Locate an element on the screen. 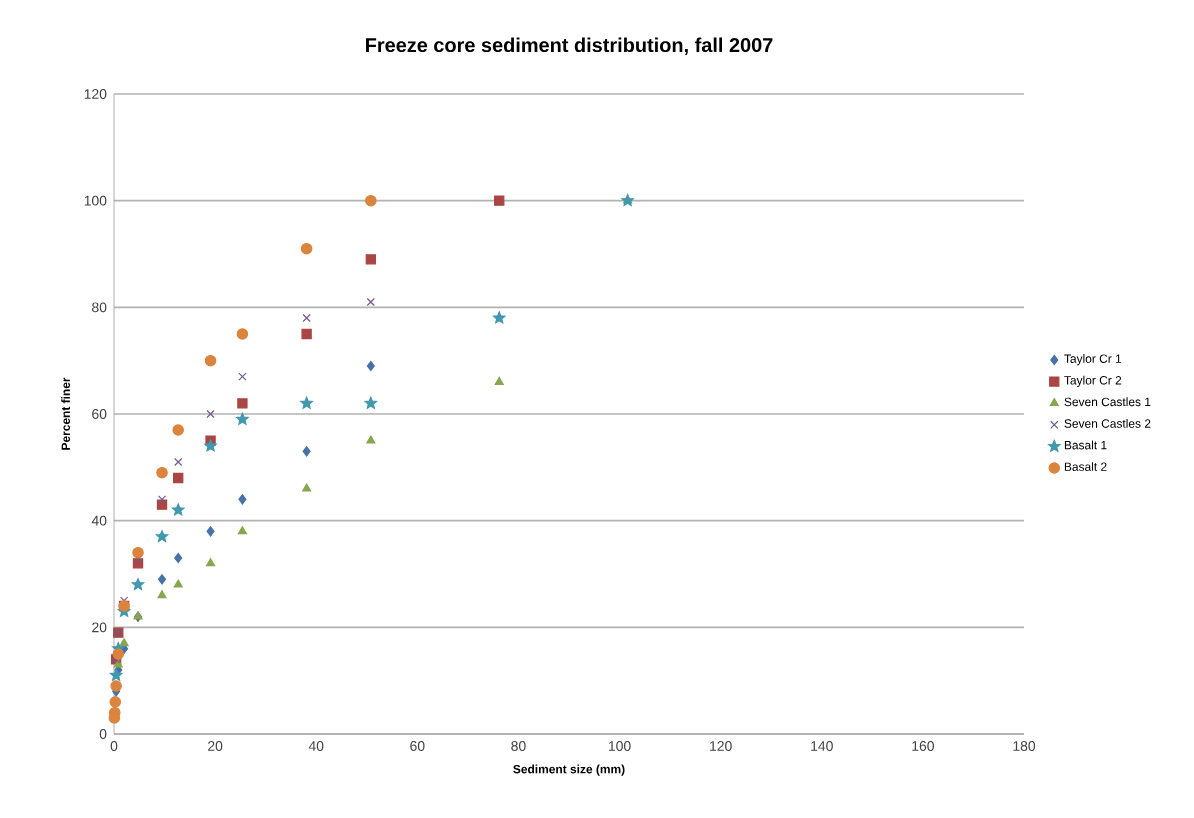 The width and height of the screenshot is (1194, 818). chart-title: Freeze core sediment distribution, fall 2007 is located at coordinates (569, 46).